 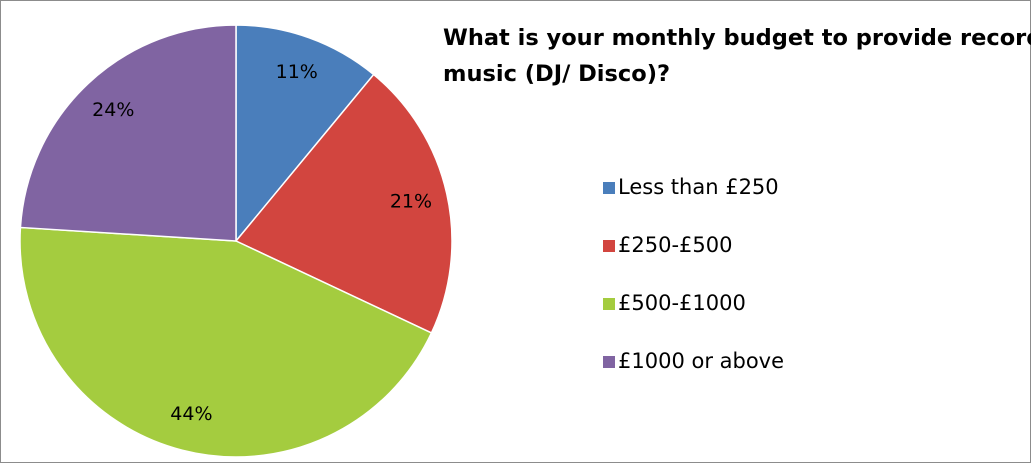 I want to click on legend-label: £1000 or above, so click(x=701, y=361).